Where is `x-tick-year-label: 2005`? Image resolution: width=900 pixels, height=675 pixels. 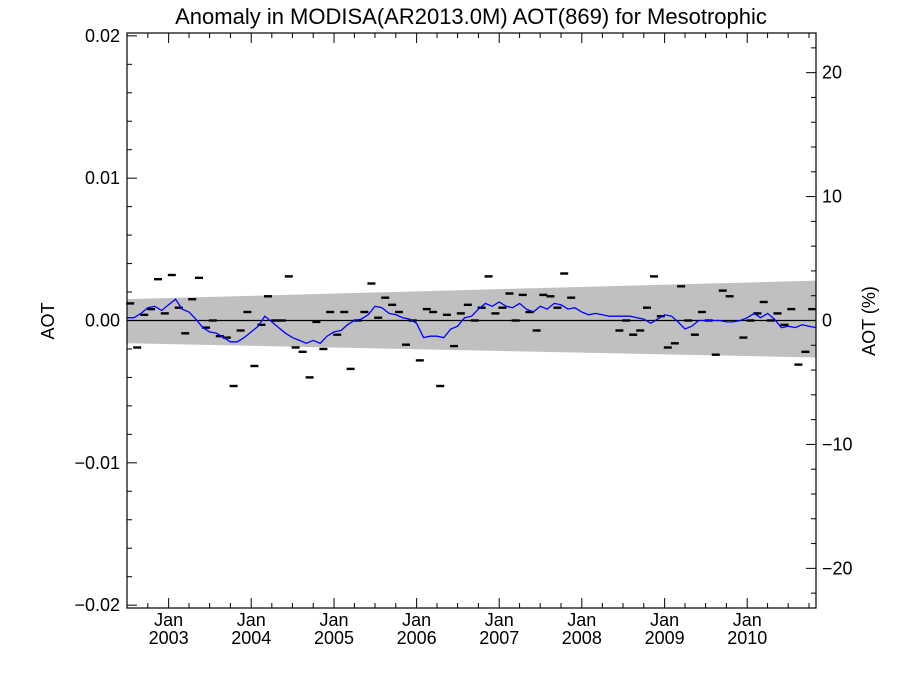 x-tick-year-label: 2005 is located at coordinates (334, 638).